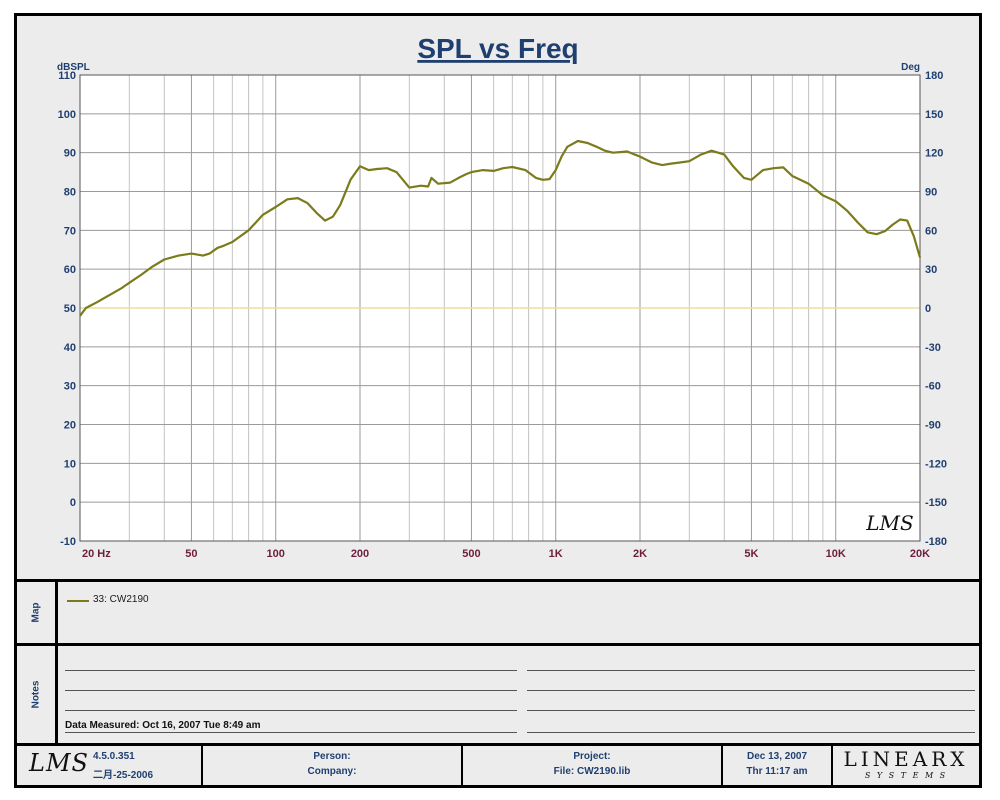 This screenshot has height=800, width=1000. Describe the element at coordinates (920, 554) in the screenshot. I see `x-tick-label: 20K` at that location.